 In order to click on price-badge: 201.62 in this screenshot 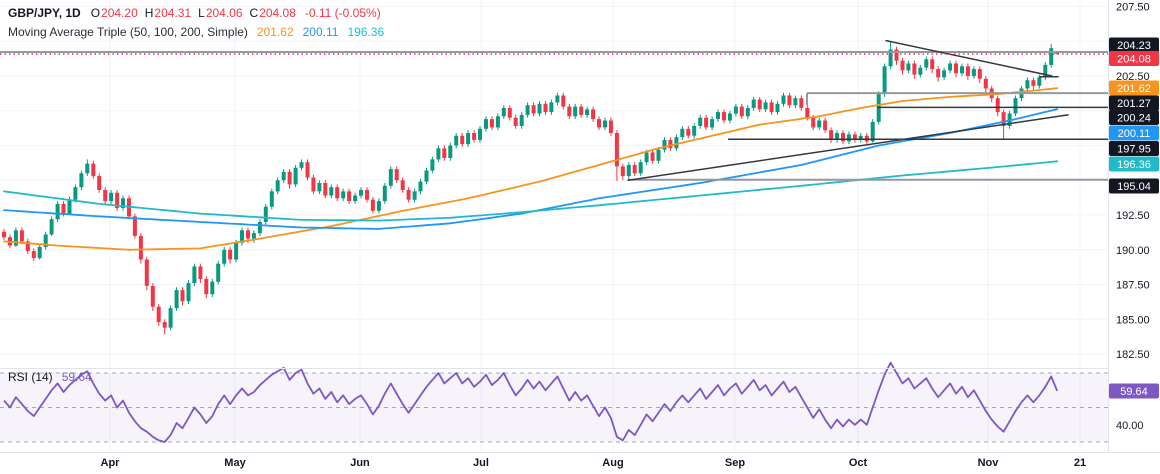, I will do `click(1134, 88)`.